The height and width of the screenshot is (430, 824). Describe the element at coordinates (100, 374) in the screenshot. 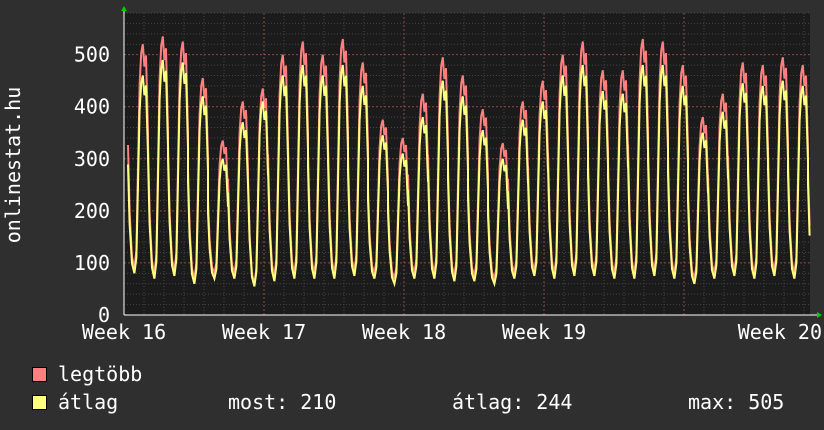

I see `legend-label-legtobb: legtöbb` at that location.